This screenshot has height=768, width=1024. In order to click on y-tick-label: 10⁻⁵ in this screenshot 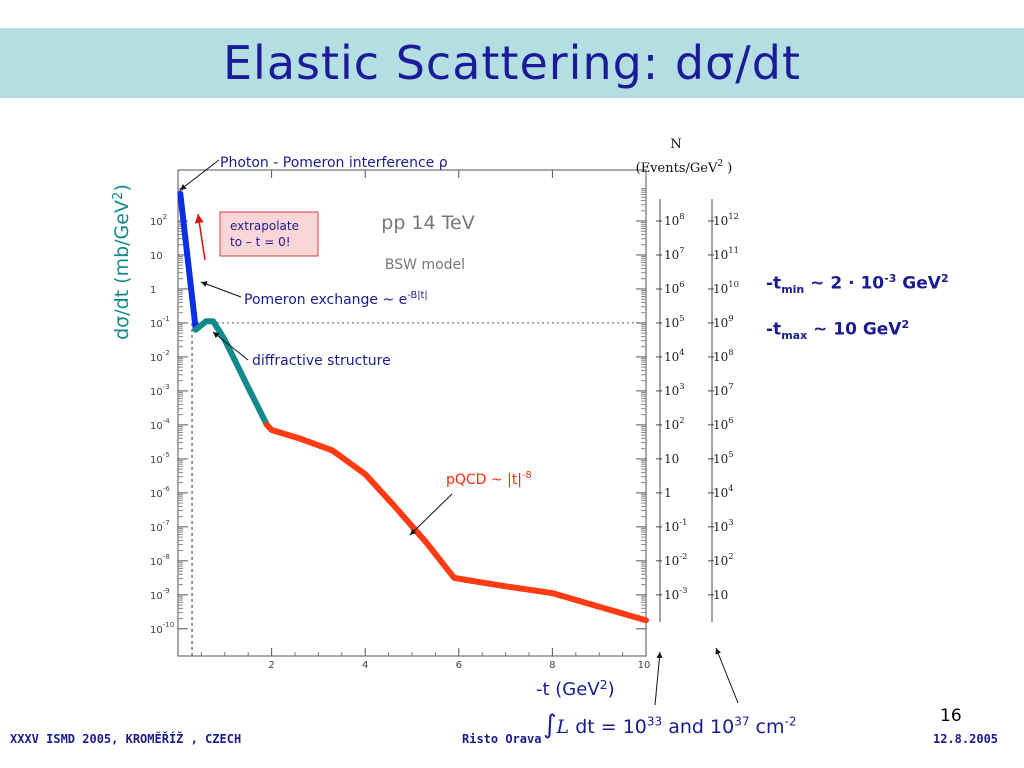, I will do `click(160, 458)`.